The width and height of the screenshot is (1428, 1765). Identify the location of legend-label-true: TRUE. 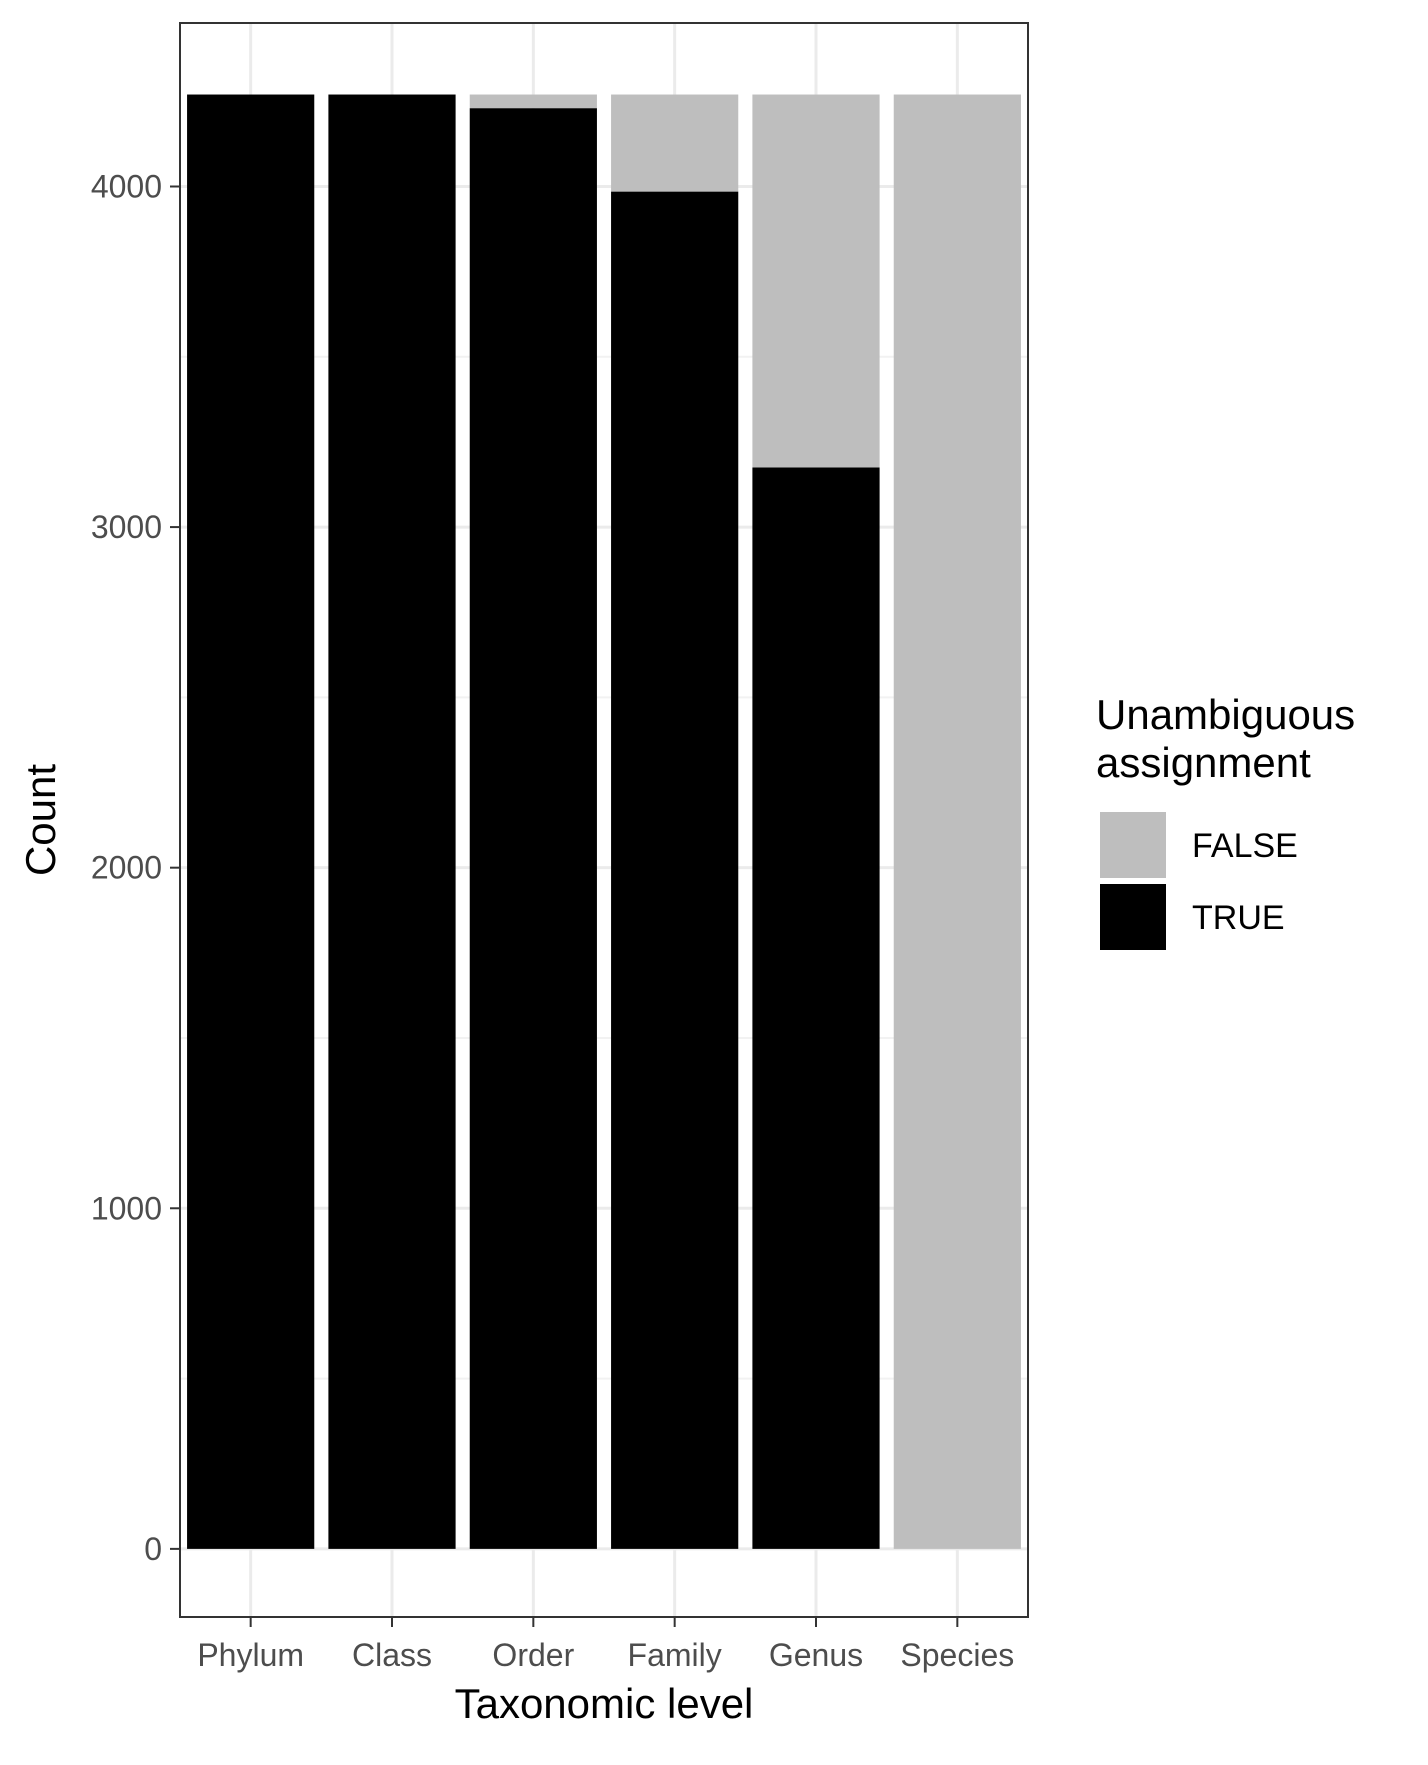
(1238, 918).